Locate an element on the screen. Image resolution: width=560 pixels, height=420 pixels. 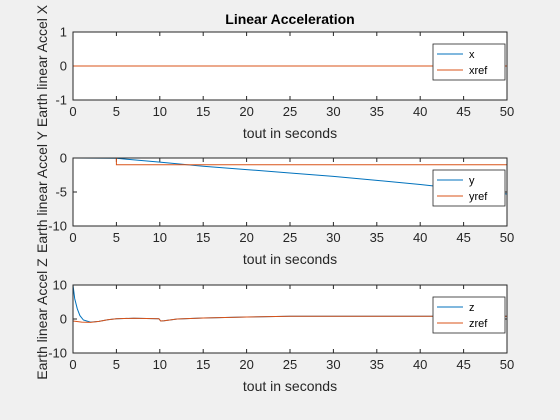
legend-label-yref: yref is located at coordinates (478, 197).